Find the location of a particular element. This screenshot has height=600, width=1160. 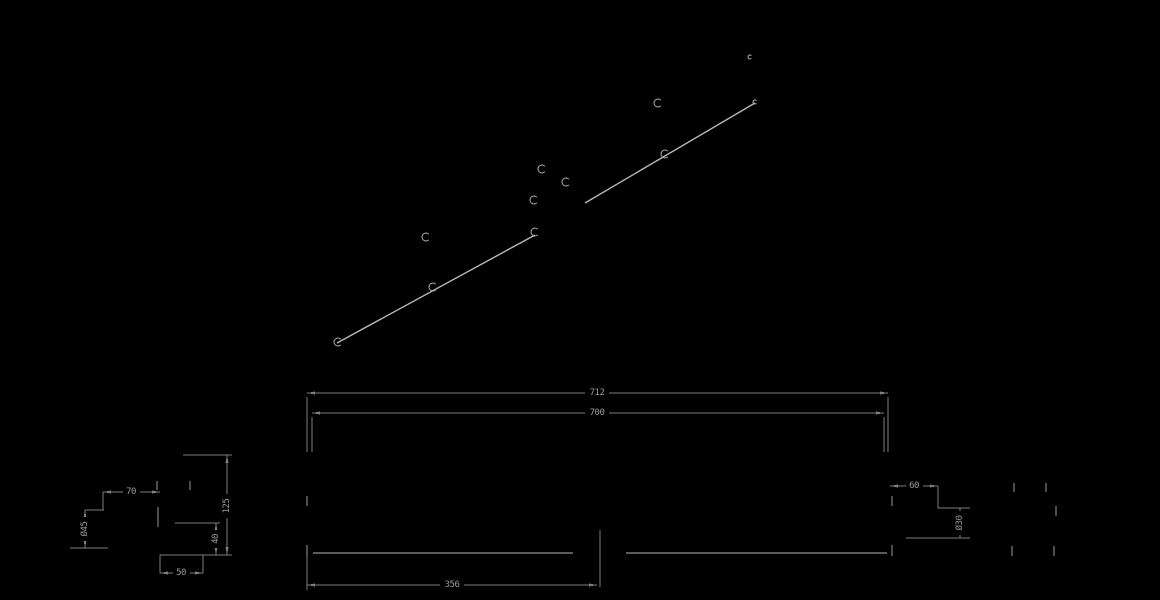

dim-right-top-width: 60 is located at coordinates (914, 486).